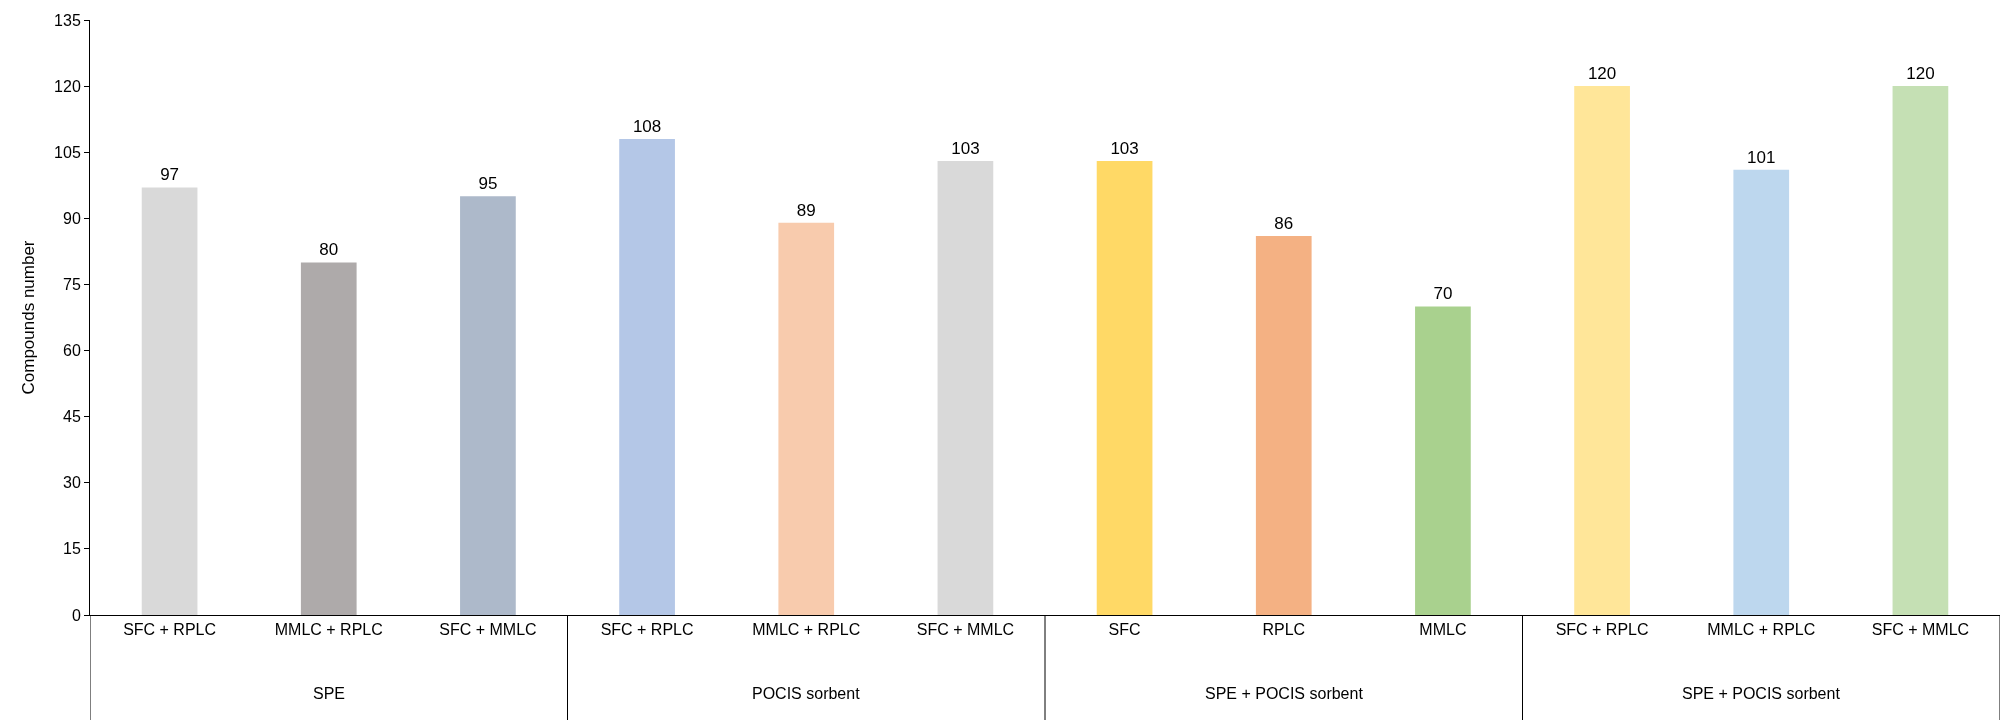 The height and width of the screenshot is (720, 2010). What do you see at coordinates (76, 615) in the screenshot?
I see `y-tick-label: 0` at bounding box center [76, 615].